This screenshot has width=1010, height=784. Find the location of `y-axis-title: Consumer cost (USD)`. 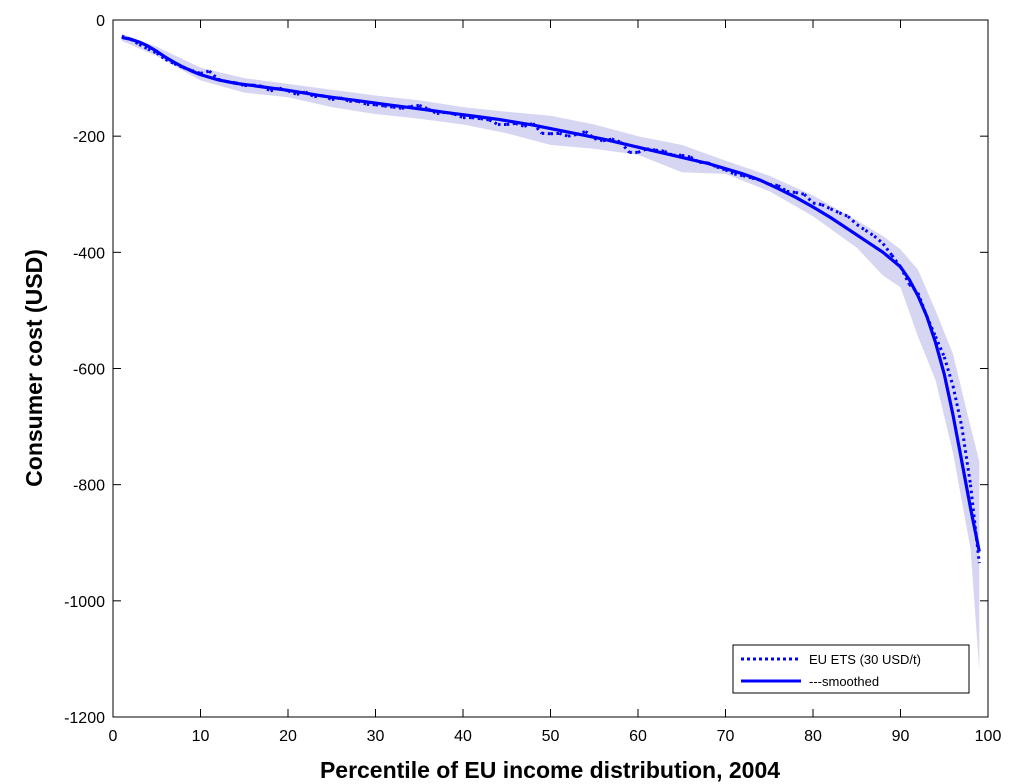

y-axis-title: Consumer cost (USD) is located at coordinates (34, 368).